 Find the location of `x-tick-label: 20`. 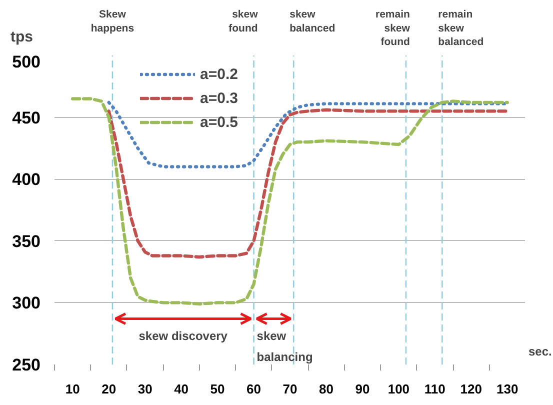

x-tick-label: 20 is located at coordinates (109, 389).